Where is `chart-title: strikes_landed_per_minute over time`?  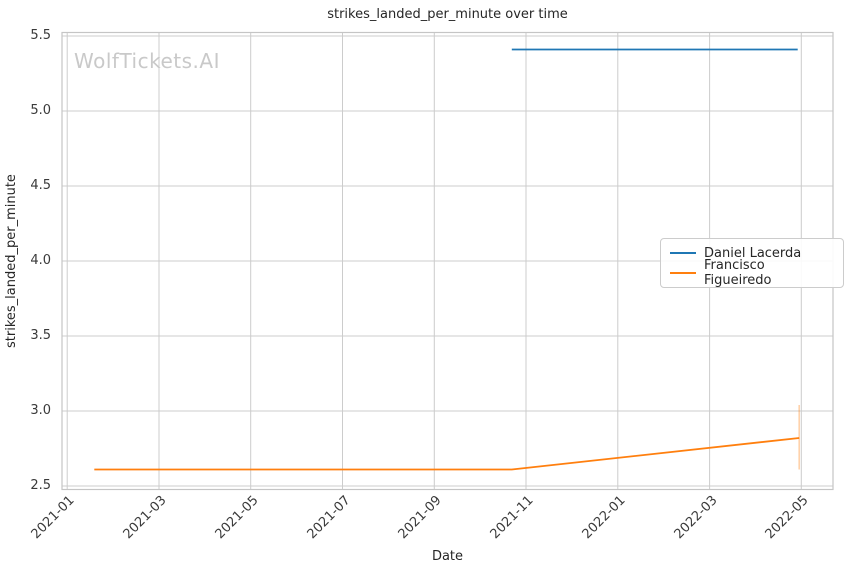 chart-title: strikes_landed_per_minute over time is located at coordinates (447, 14).